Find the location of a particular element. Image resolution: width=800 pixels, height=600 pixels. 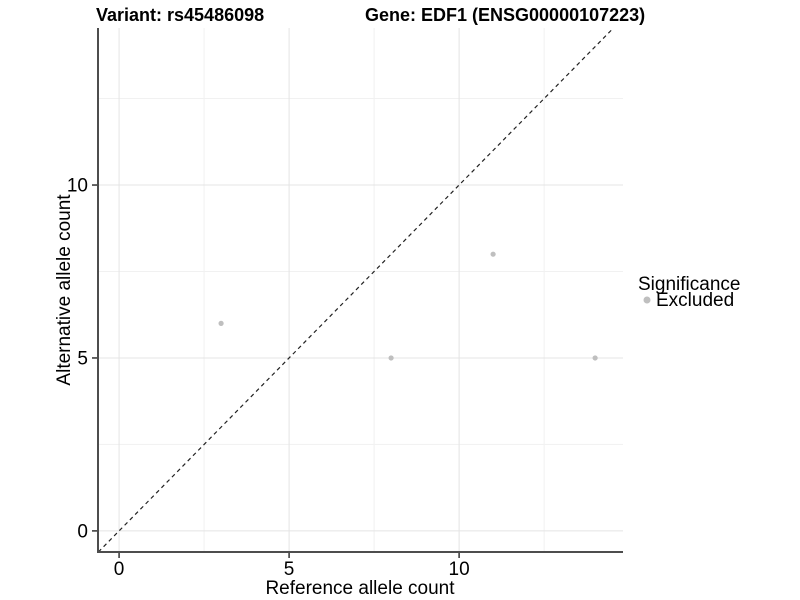

legend-point-icon is located at coordinates (647, 300).